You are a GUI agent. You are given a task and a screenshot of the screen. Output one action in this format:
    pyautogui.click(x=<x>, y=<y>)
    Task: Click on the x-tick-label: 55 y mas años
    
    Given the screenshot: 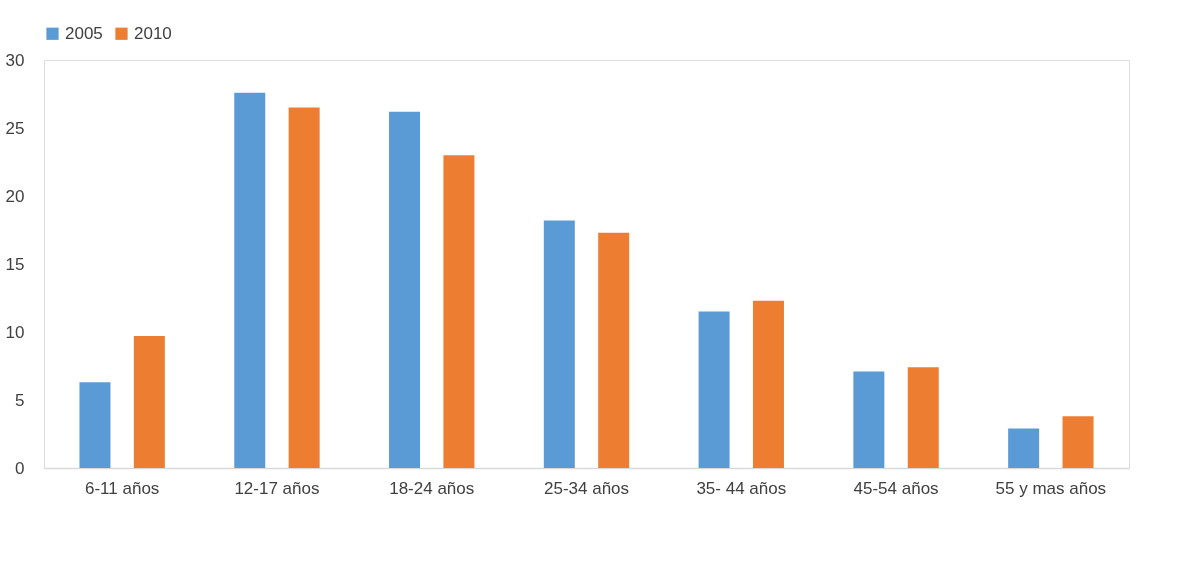 What is the action you would take?
    pyautogui.click(x=1051, y=488)
    